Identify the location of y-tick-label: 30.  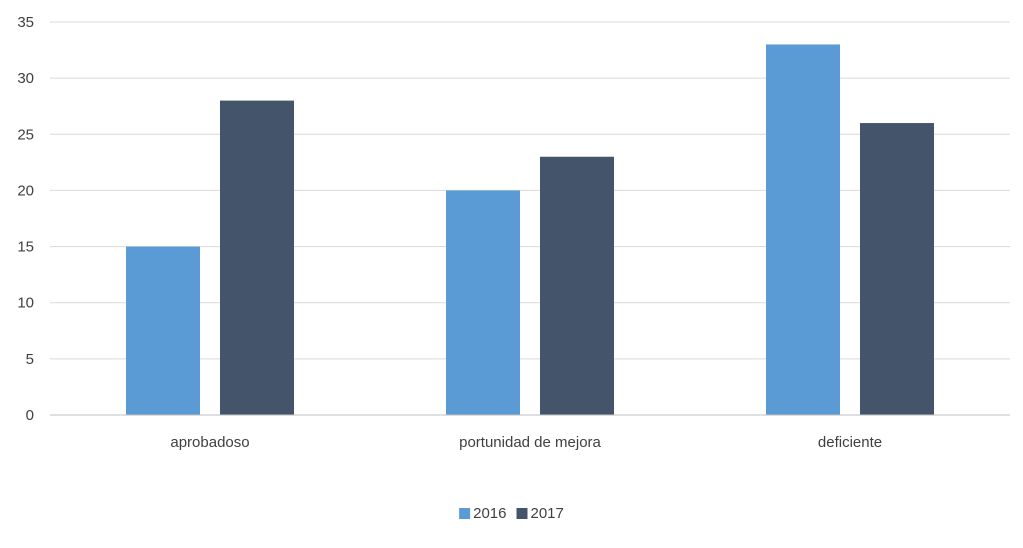
(25, 78).